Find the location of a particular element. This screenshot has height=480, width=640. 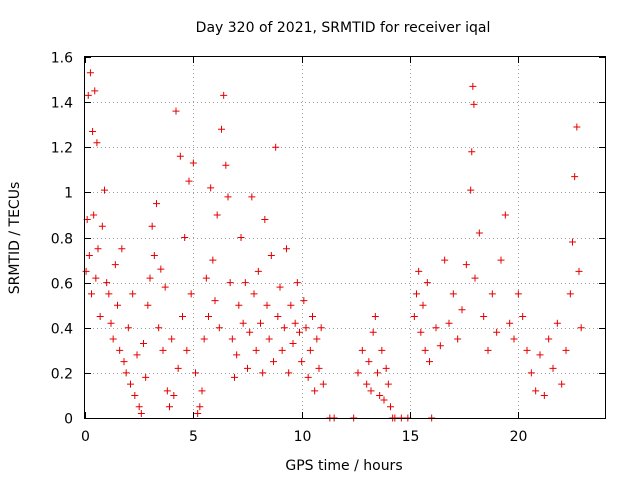

y-tick-label: 0.6 is located at coordinates (62, 285).